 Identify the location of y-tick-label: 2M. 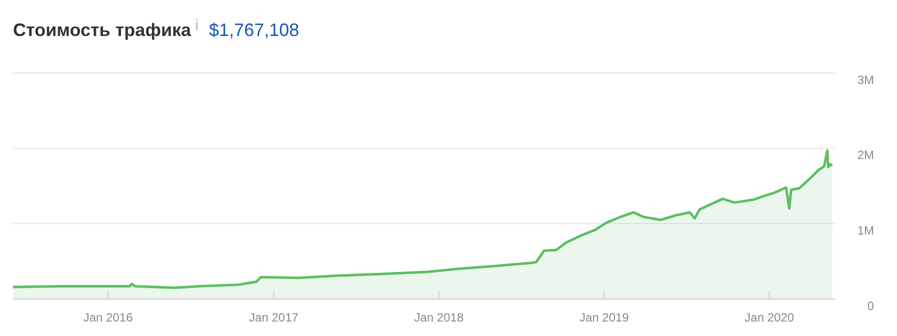
(865, 155).